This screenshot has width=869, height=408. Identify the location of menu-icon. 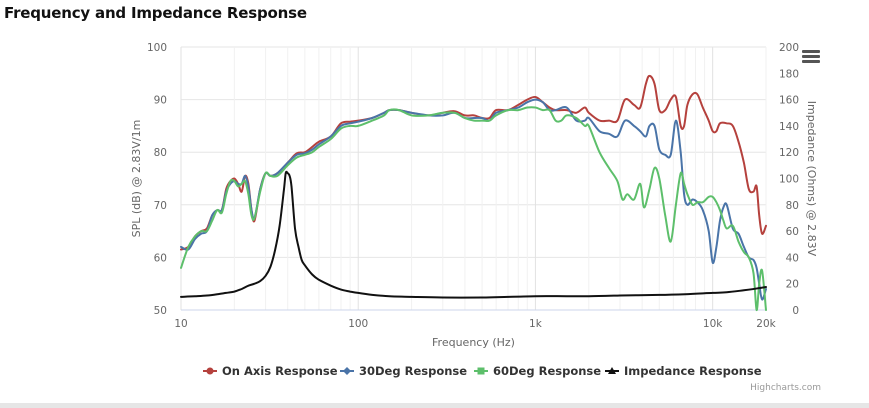
(811, 58).